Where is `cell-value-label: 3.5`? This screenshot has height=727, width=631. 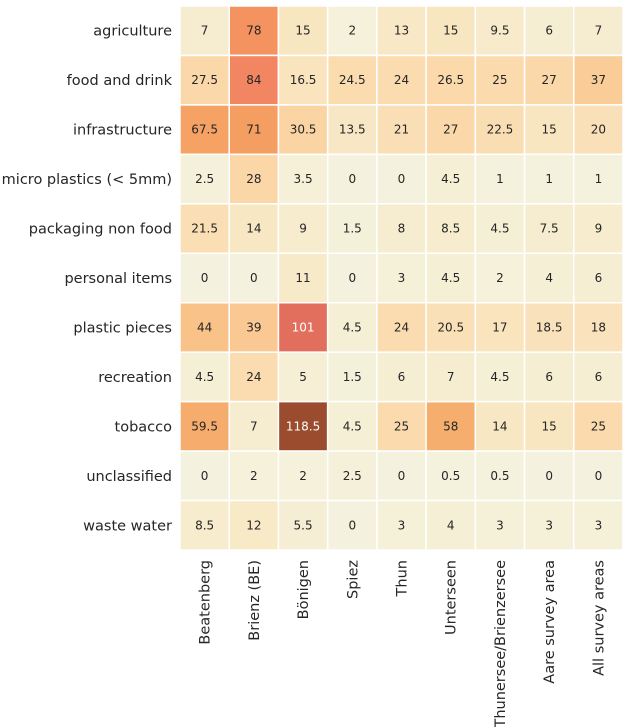
cell-value-label: 3.5 is located at coordinates (303, 179).